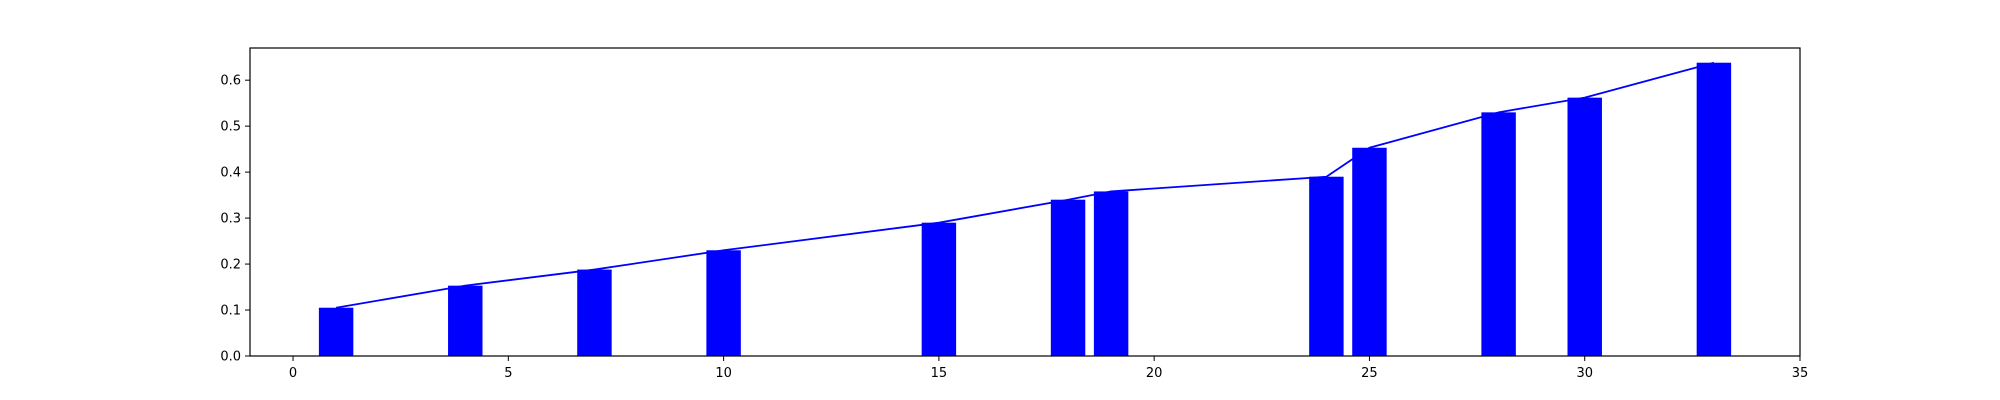  I want to click on y-tick-label: 0.6, so click(230, 81).